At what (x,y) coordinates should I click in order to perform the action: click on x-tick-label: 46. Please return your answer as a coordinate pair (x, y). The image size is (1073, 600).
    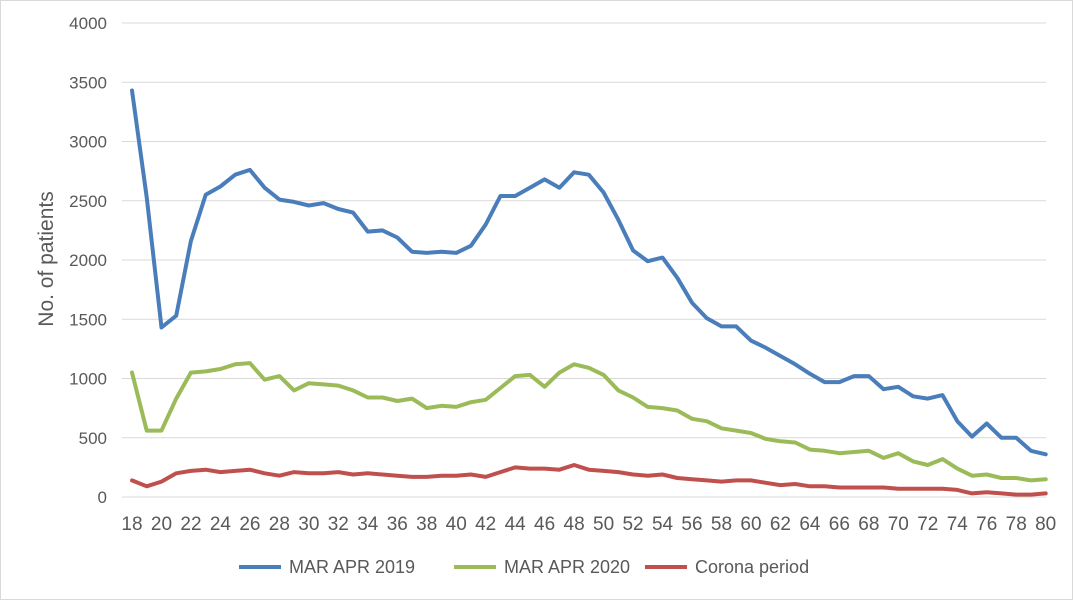
    Looking at the image, I should click on (544, 524).